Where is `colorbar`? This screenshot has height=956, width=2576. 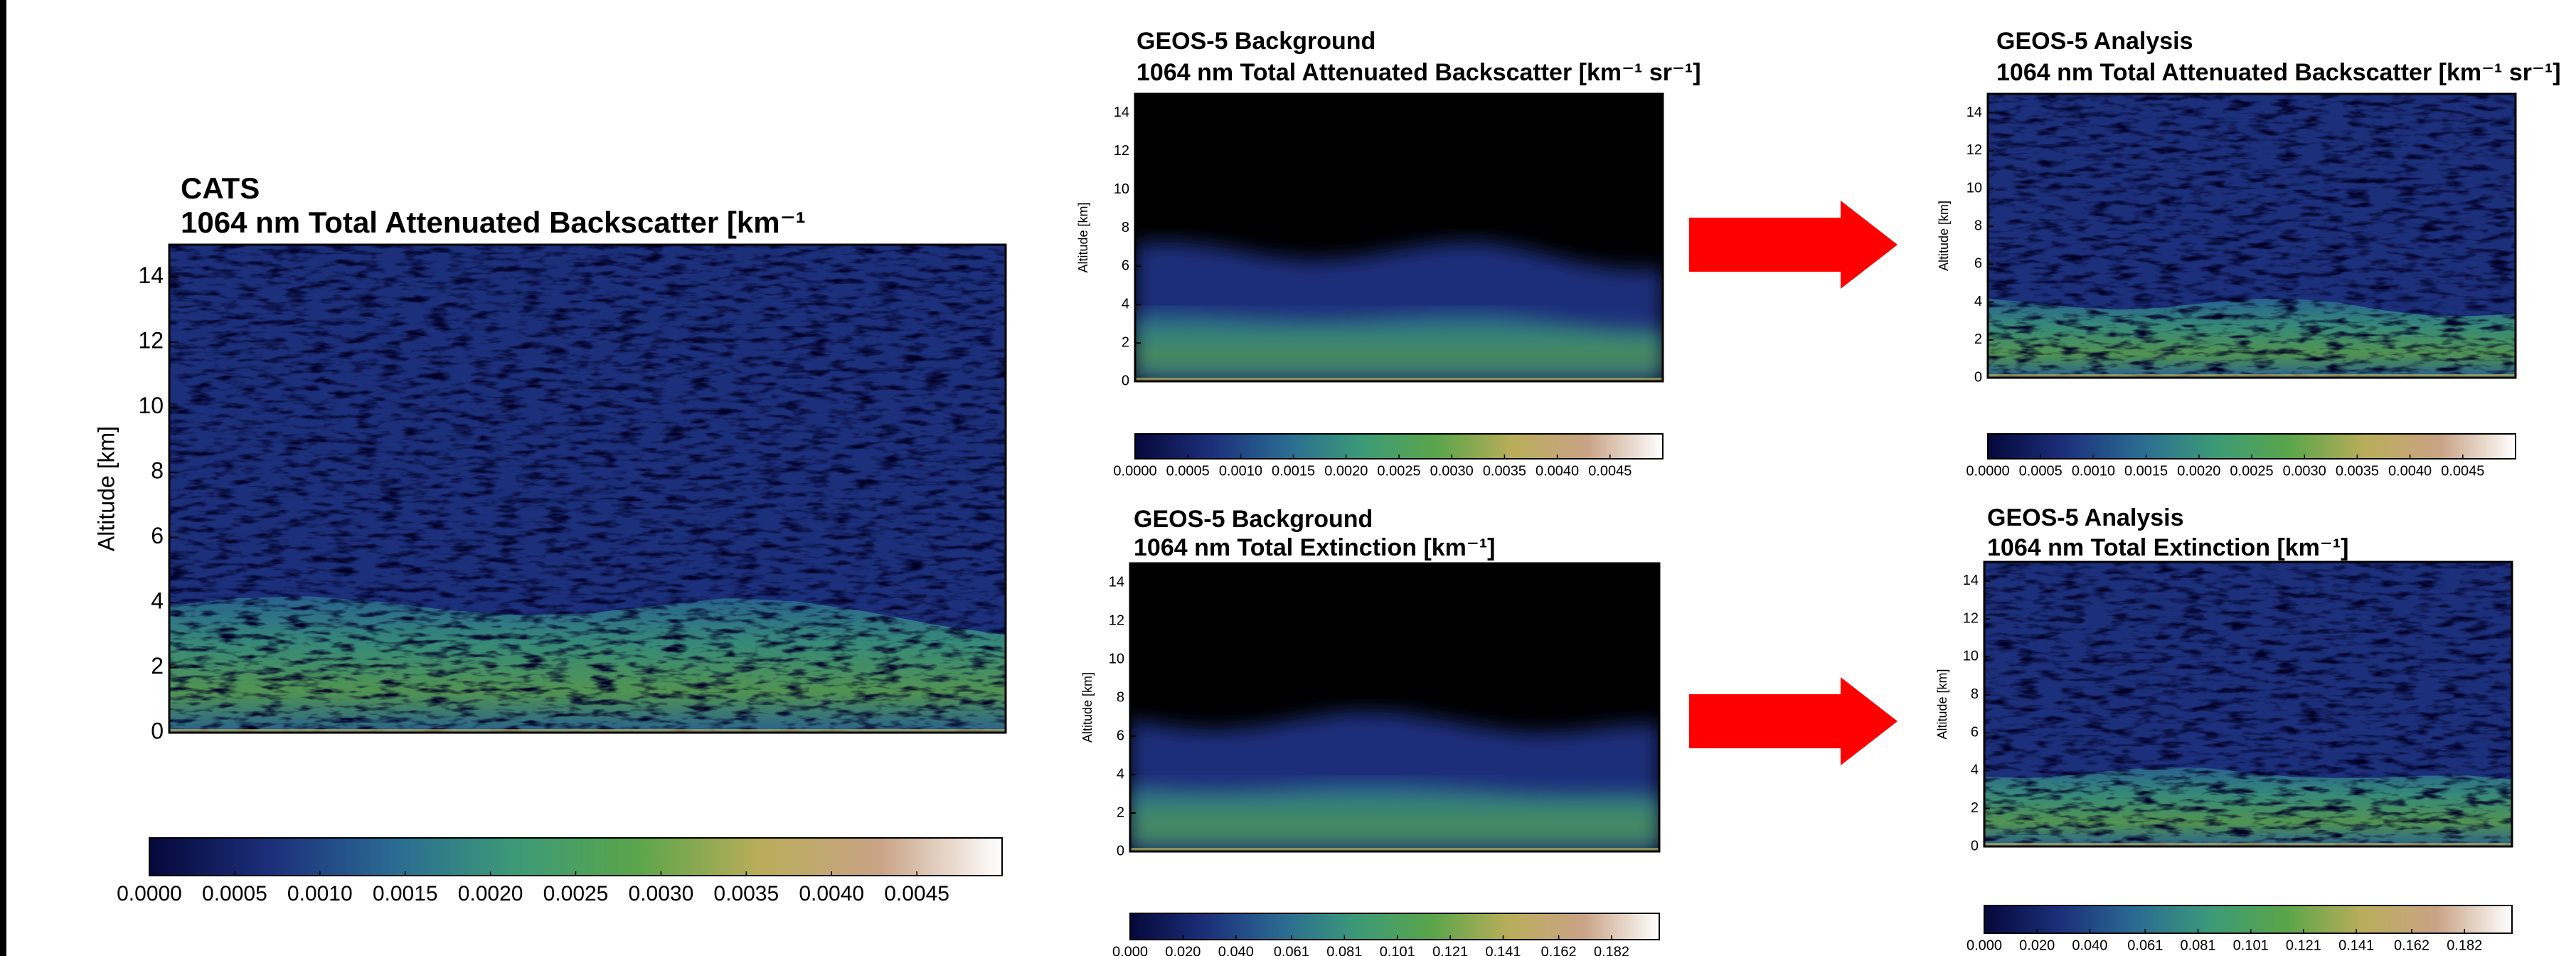
colorbar is located at coordinates (2248, 919).